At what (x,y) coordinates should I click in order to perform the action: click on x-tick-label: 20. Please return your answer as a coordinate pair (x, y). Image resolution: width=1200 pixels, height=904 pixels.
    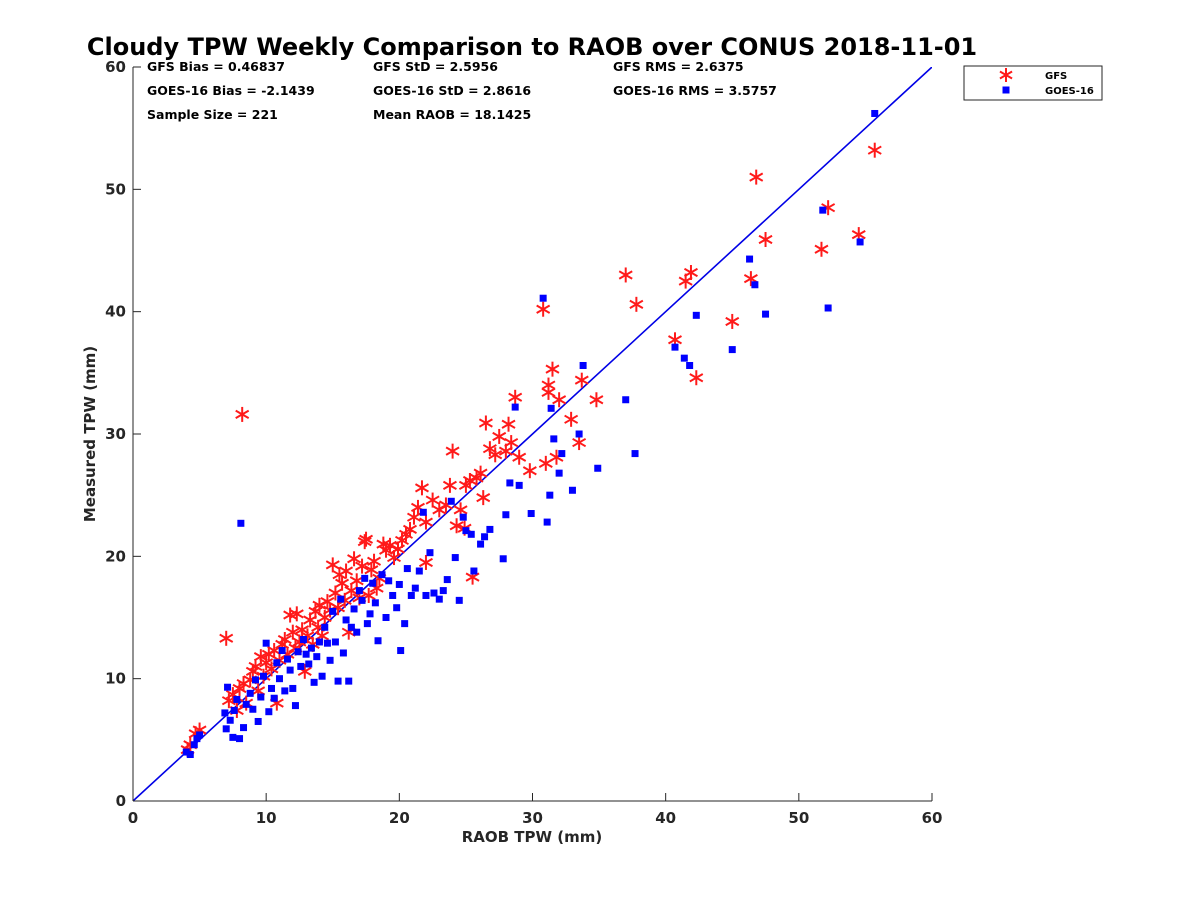
    Looking at the image, I should click on (399, 818).